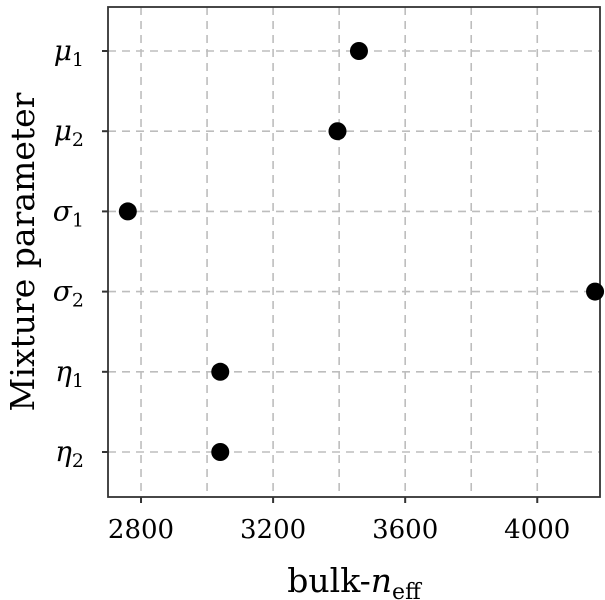 The height and width of the screenshot is (600, 605). Describe the element at coordinates (68, 293) in the screenshot. I see `y-tick-label: σ2` at that location.